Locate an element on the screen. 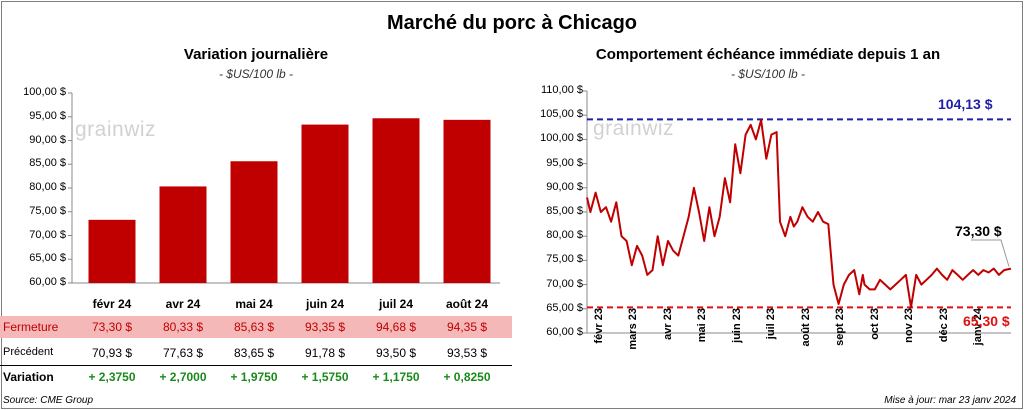 The height and width of the screenshot is (410, 1024). left-x-tick: avr 24 is located at coordinates (183, 304).